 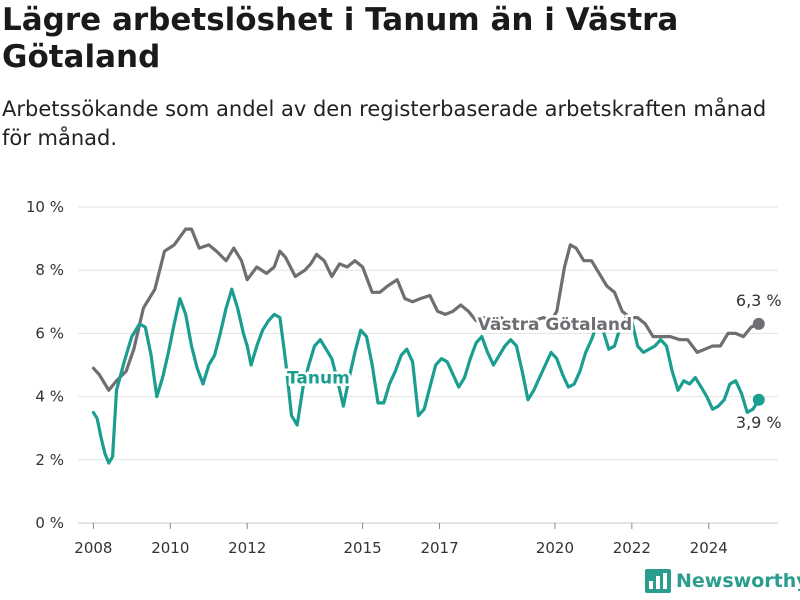 What do you see at coordinates (49, 333) in the screenshot?
I see `y-tick-label: 6 %` at bounding box center [49, 333].